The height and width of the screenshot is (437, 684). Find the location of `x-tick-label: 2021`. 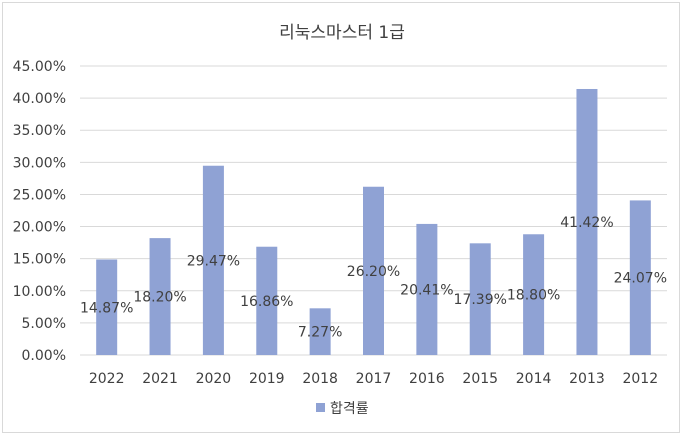

x-tick-label: 2021 is located at coordinates (160, 379).